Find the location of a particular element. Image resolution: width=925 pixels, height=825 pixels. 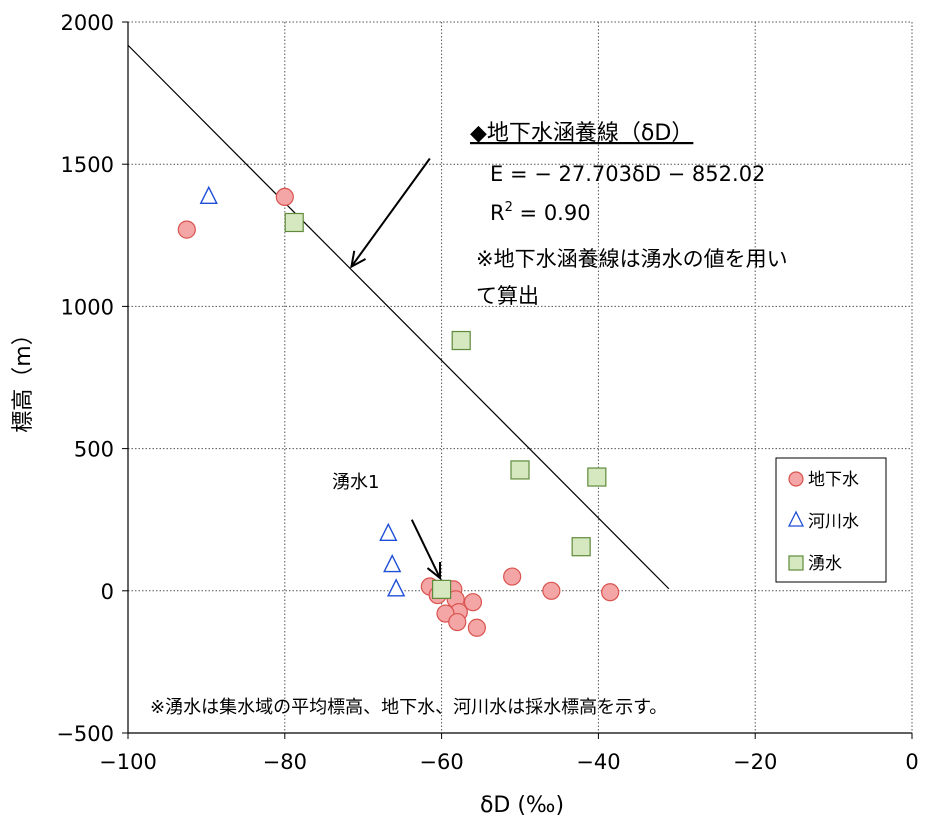

x-tick-label: 0 is located at coordinates (911, 762).